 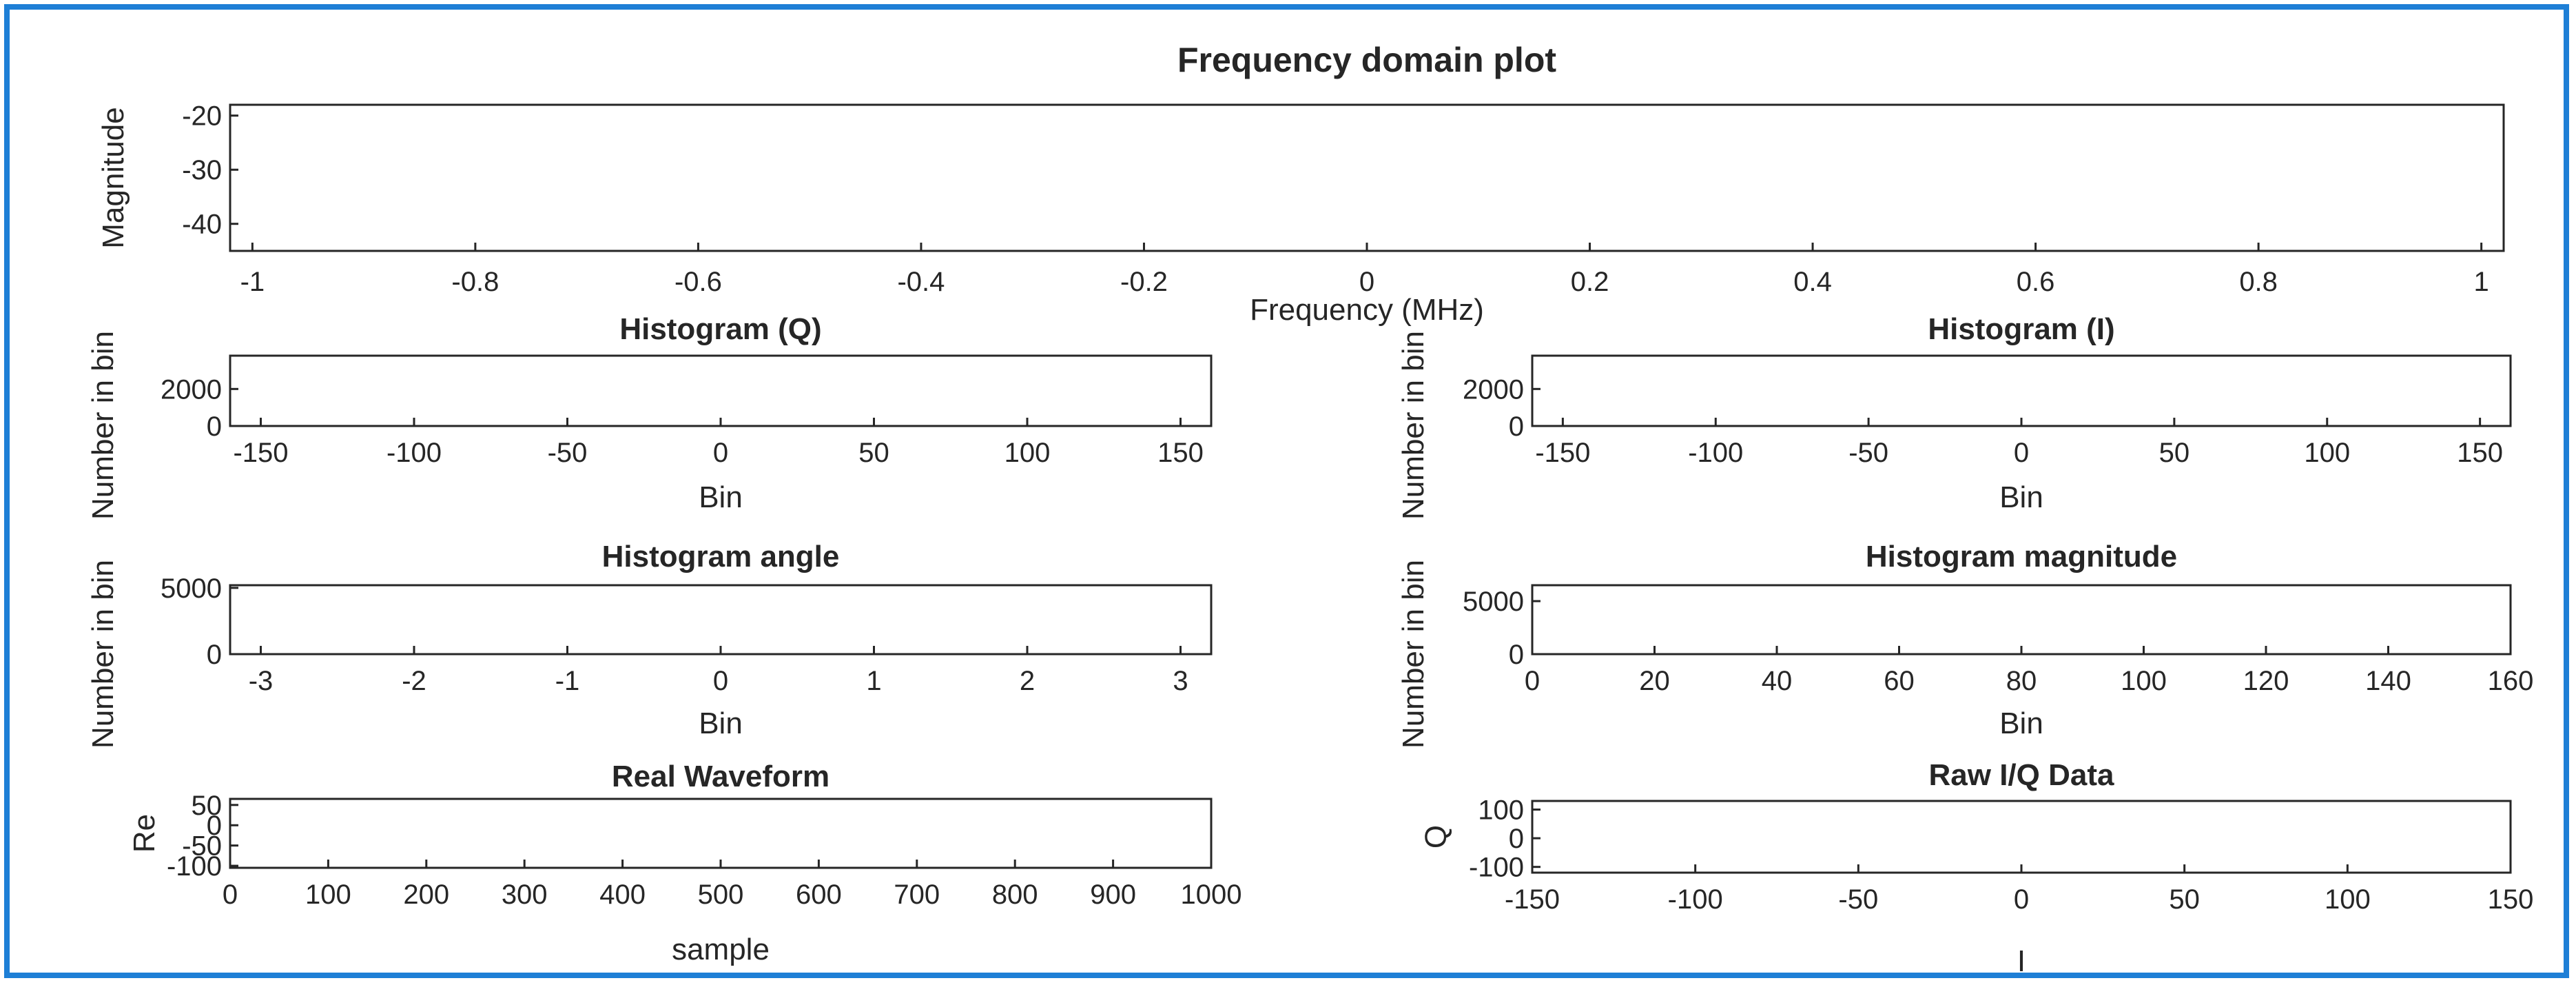 What do you see at coordinates (1211, 895) in the screenshot?
I see `wave-xtick-label: 1000` at bounding box center [1211, 895].